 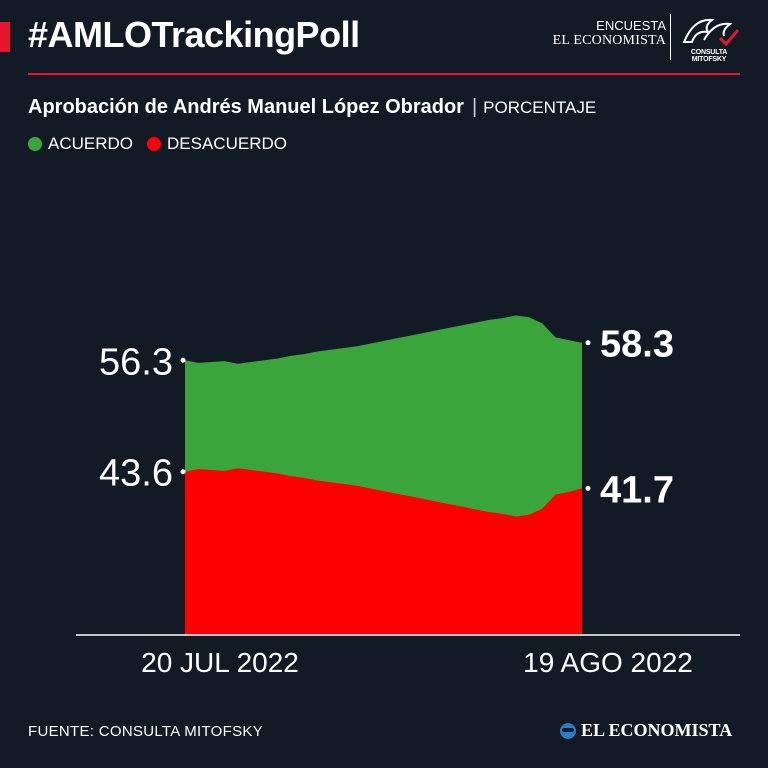 I want to click on footer-brand-text: EL ECONOMISTA, so click(x=657, y=730).